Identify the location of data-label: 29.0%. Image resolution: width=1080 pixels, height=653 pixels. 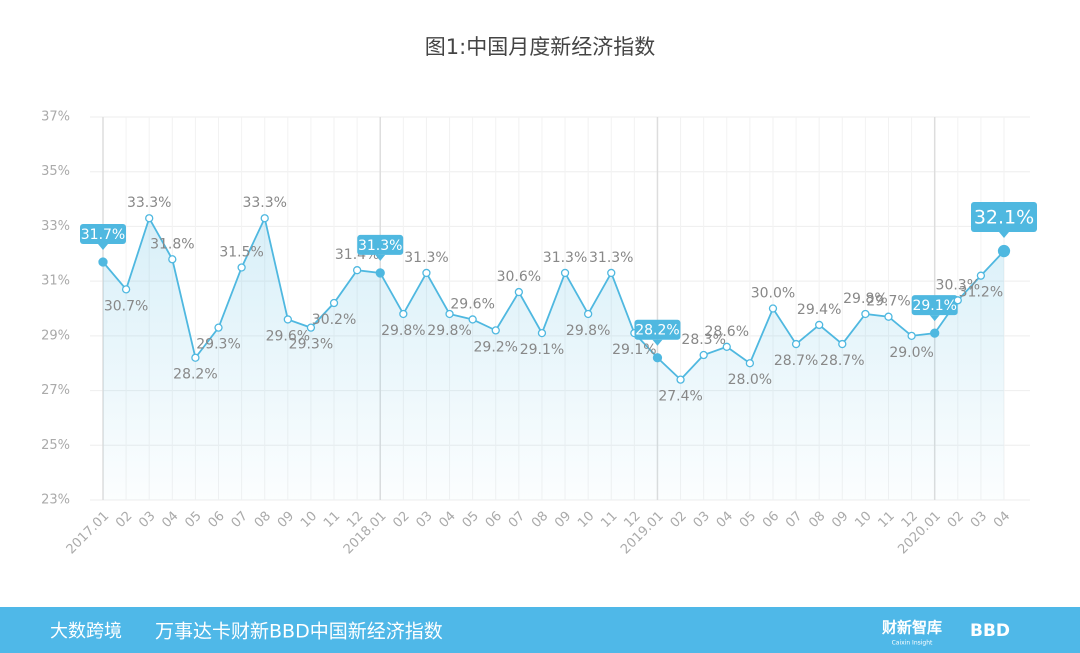
(911, 353).